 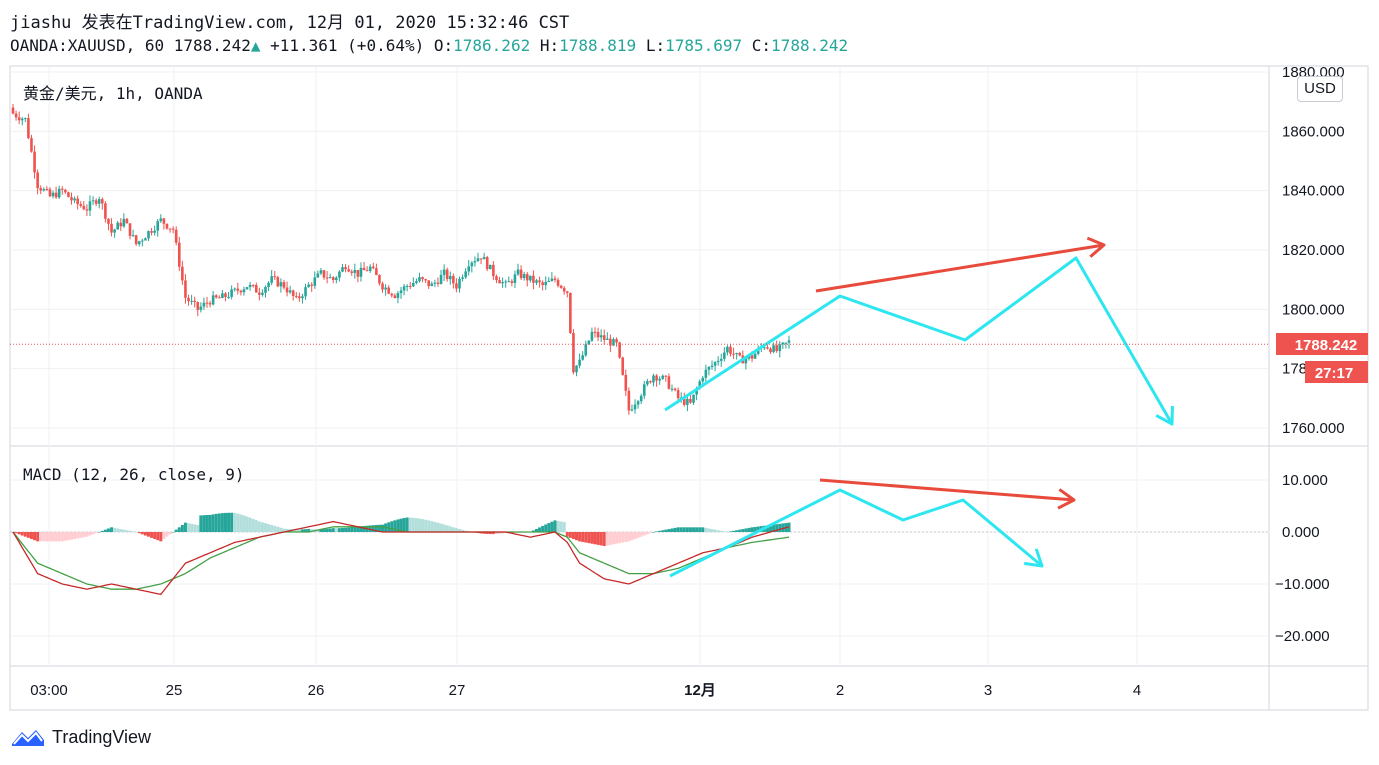 What do you see at coordinates (174, 690) in the screenshot?
I see `time-tick-label: 25` at bounding box center [174, 690].